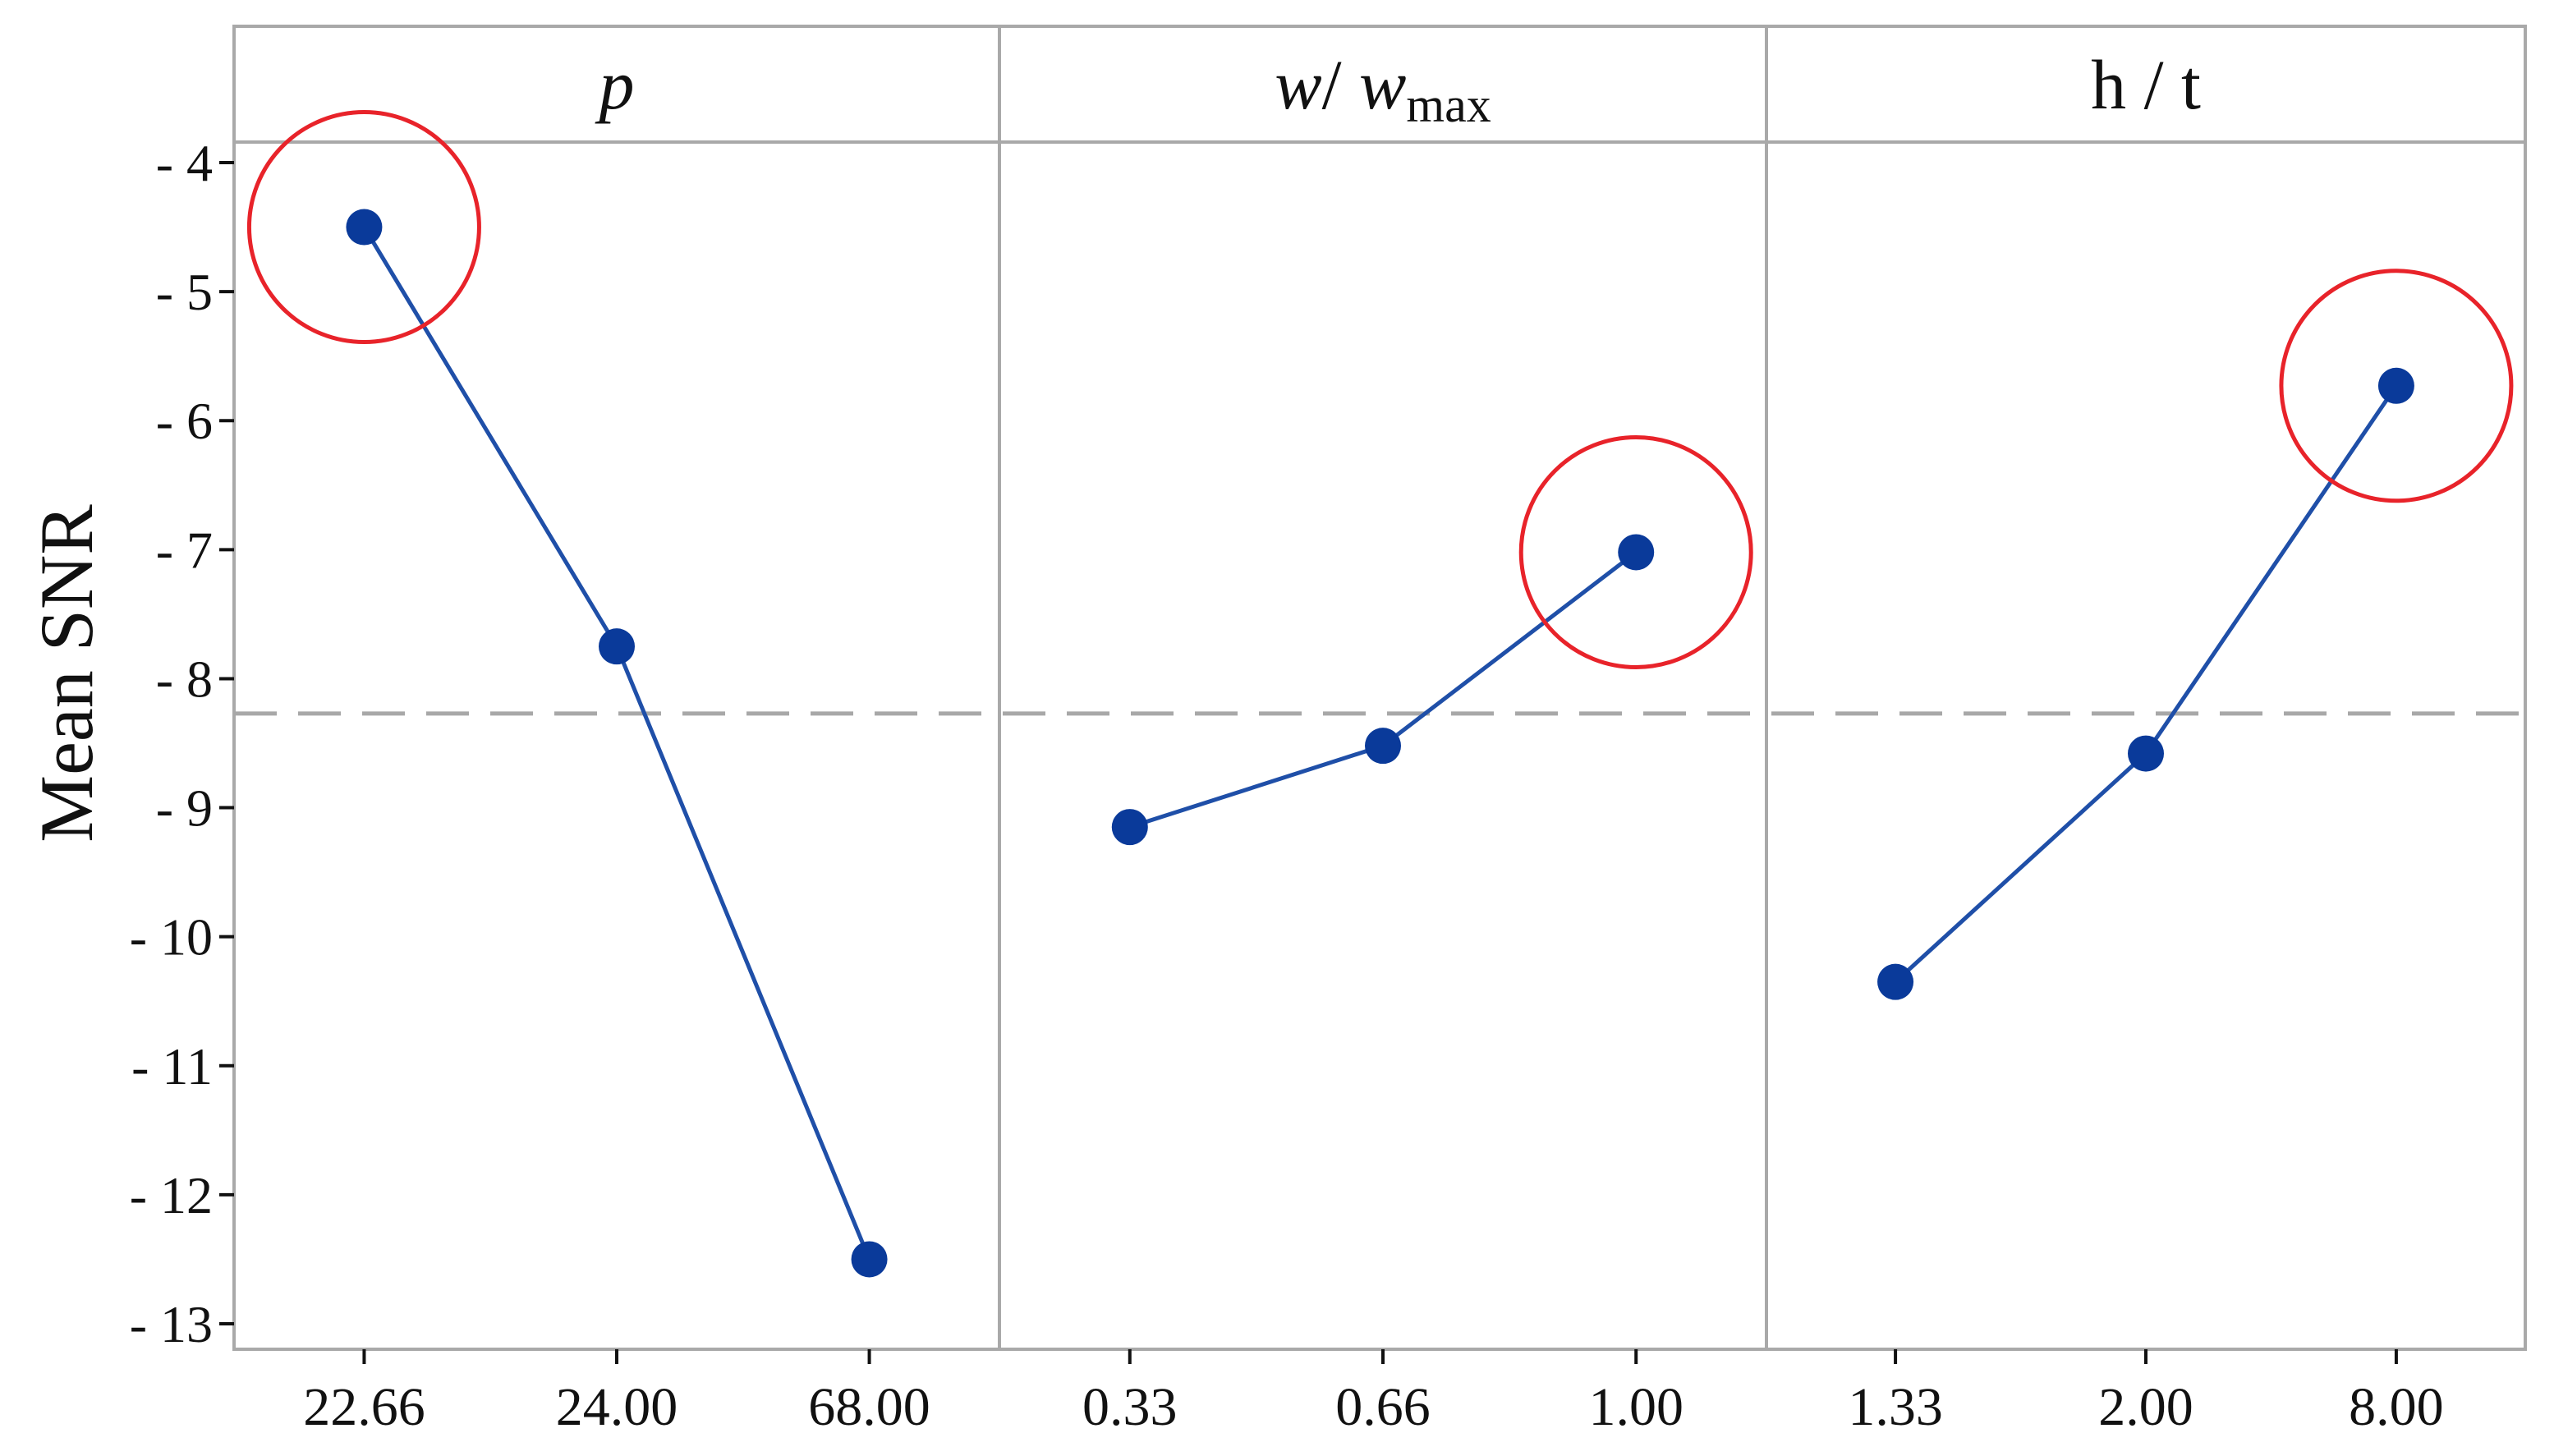 The height and width of the screenshot is (1456, 2554). I want to click on y-tick-label: - 11, so click(172, 1066).